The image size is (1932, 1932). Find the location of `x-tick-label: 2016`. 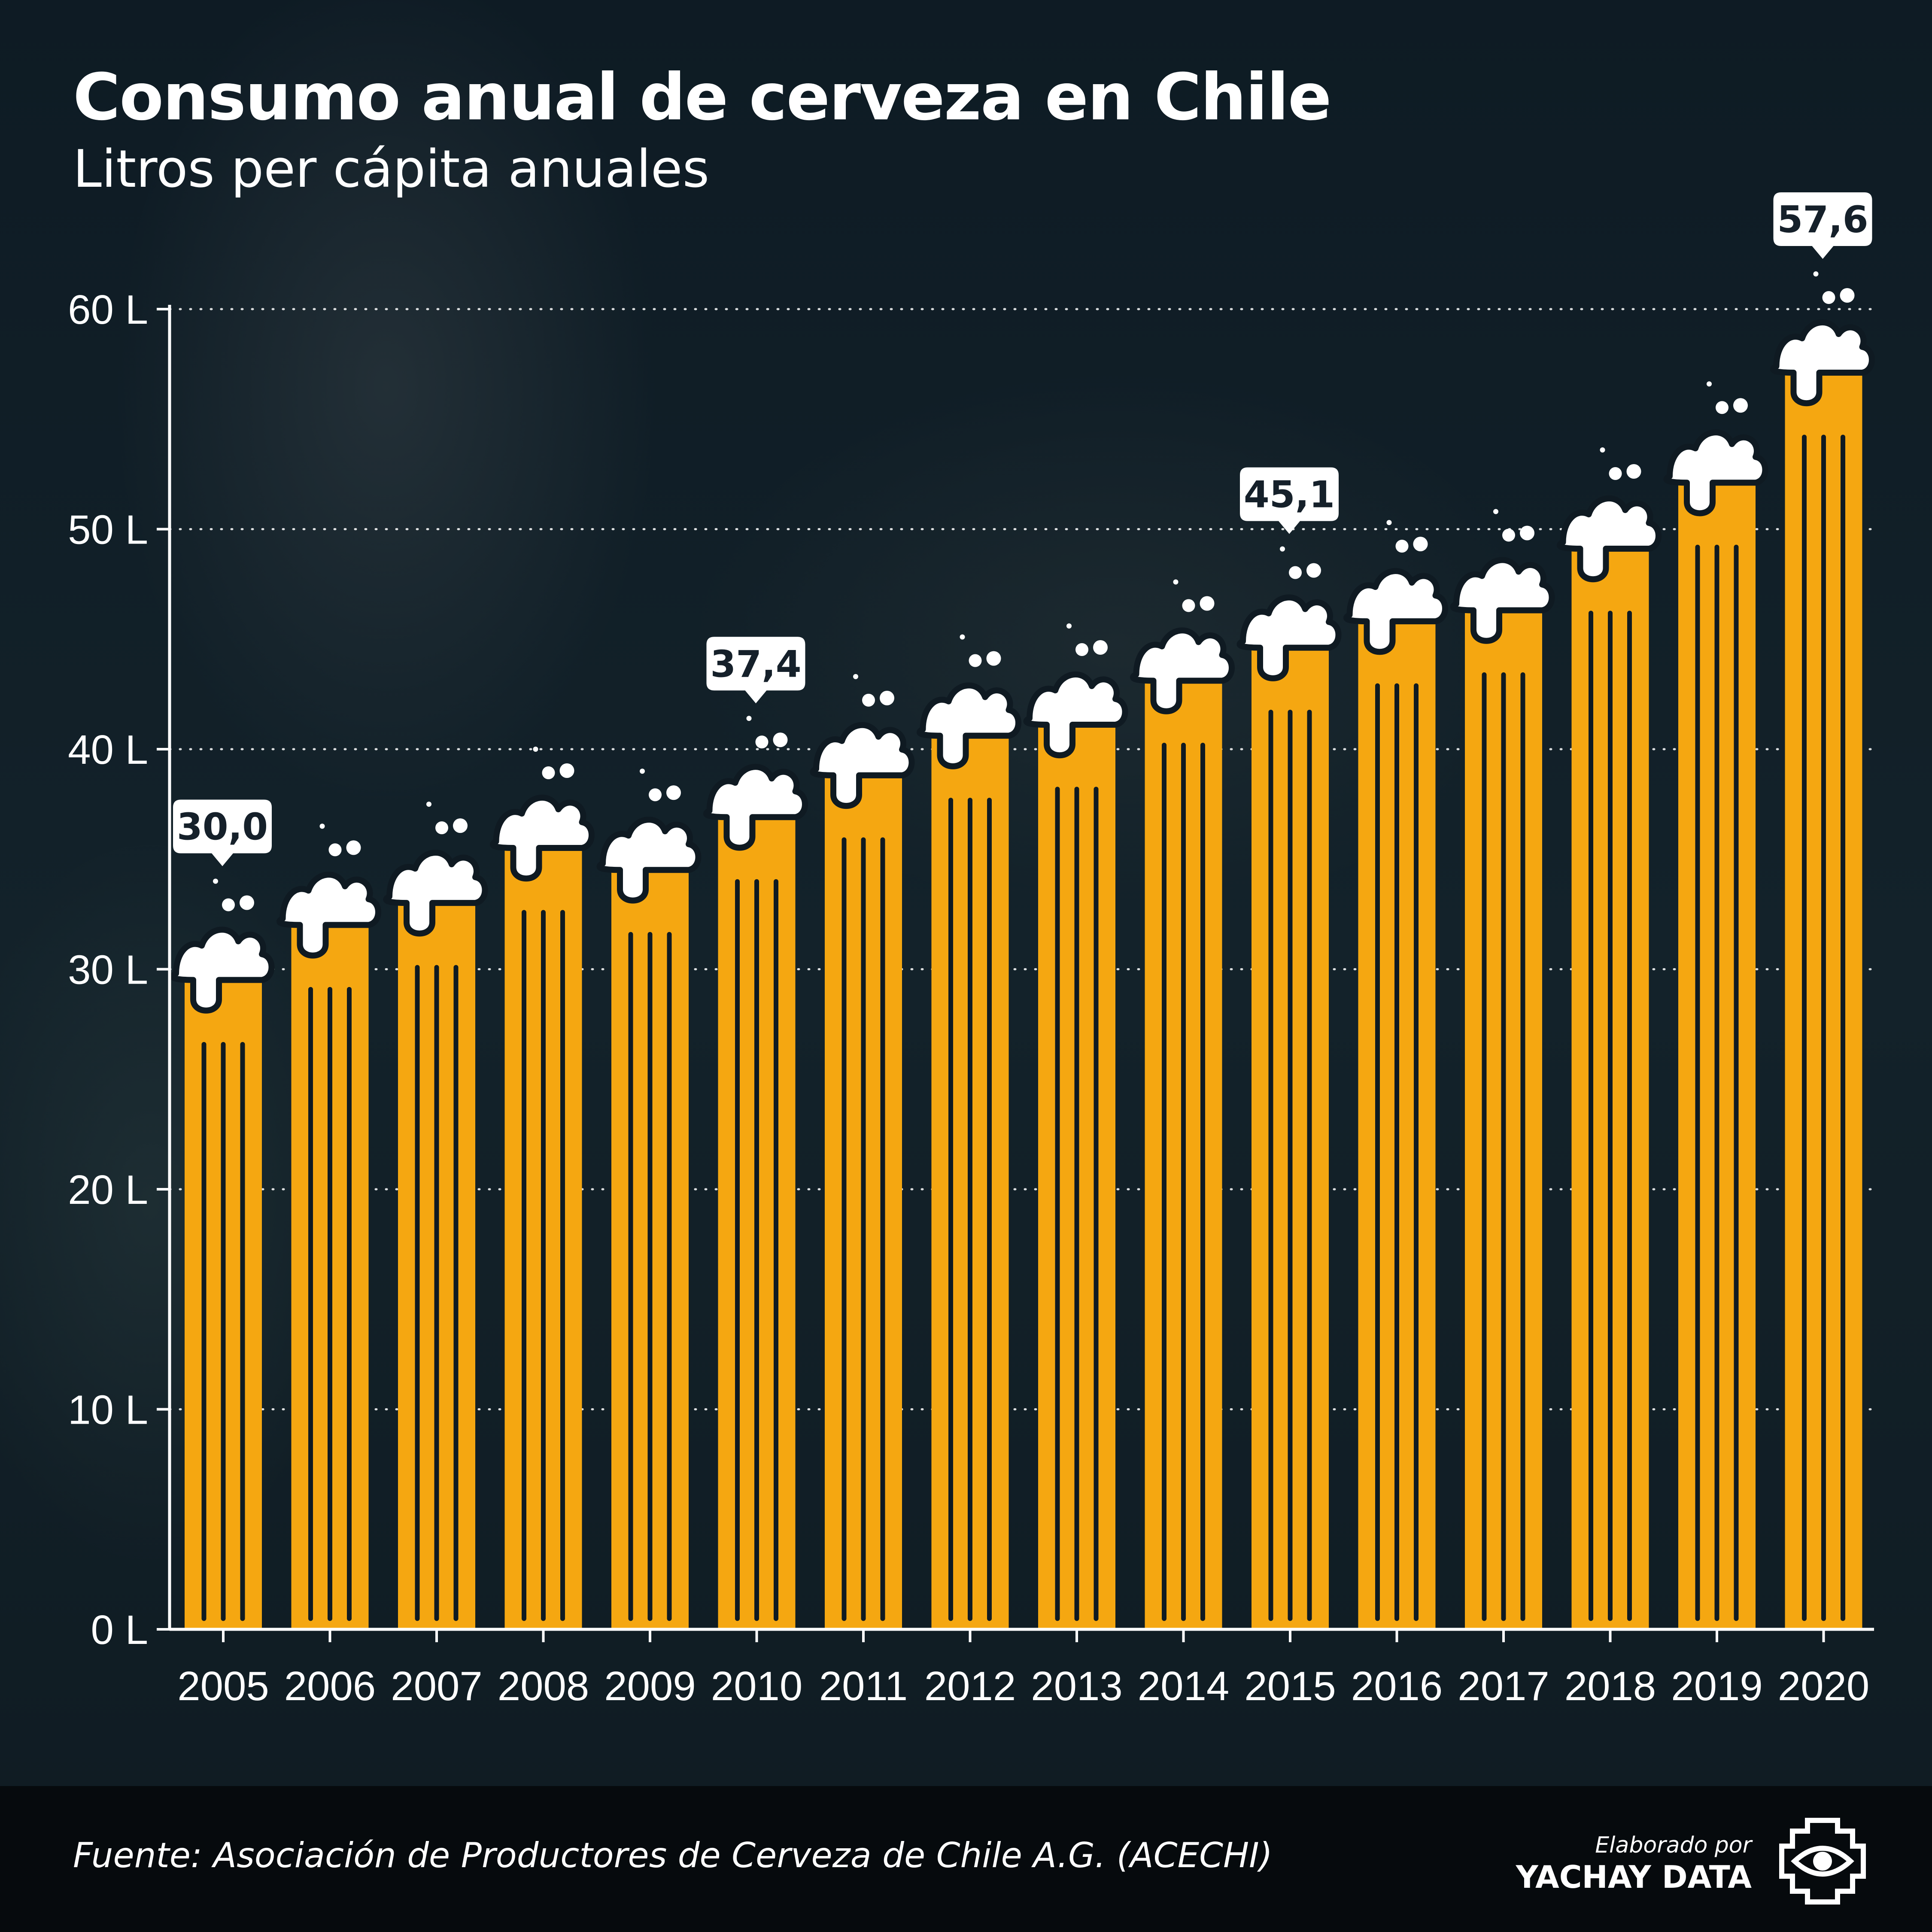

x-tick-label: 2016 is located at coordinates (1397, 1686).